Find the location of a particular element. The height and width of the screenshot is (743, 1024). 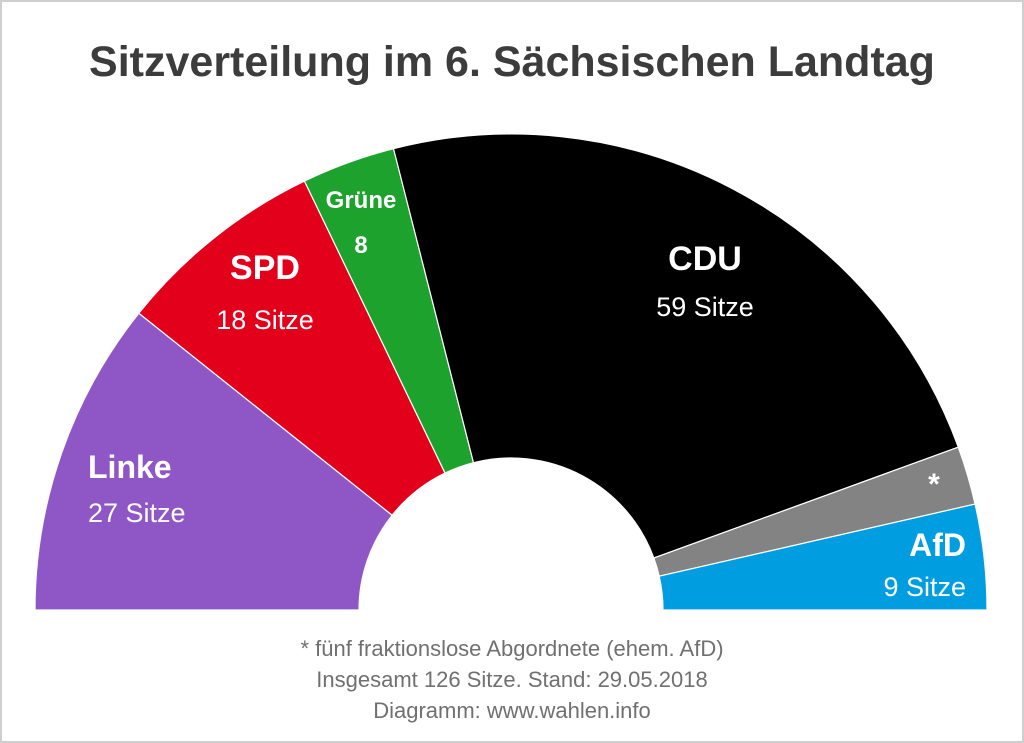

slice-linke is located at coordinates (214, 461).